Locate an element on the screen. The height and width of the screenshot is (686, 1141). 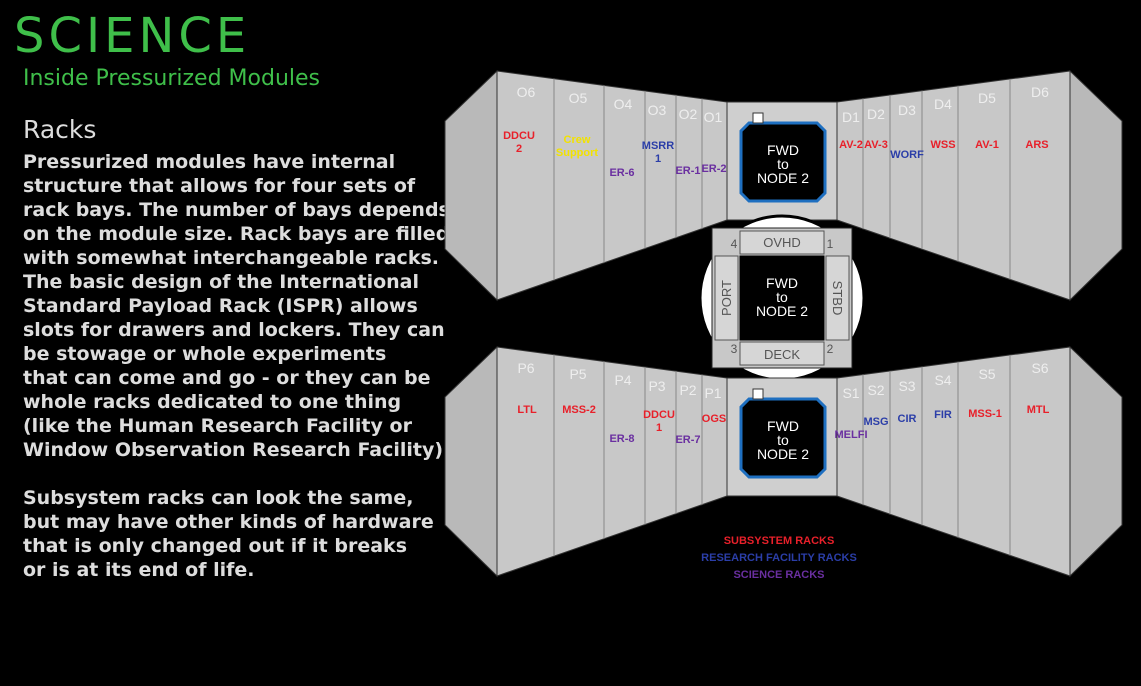
deck-label: DECK is located at coordinates (782, 354).